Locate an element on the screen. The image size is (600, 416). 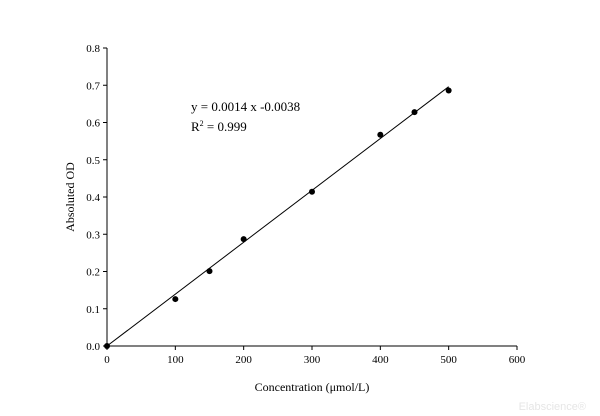
r-squared-exponent: 2 is located at coordinates (202, 123).